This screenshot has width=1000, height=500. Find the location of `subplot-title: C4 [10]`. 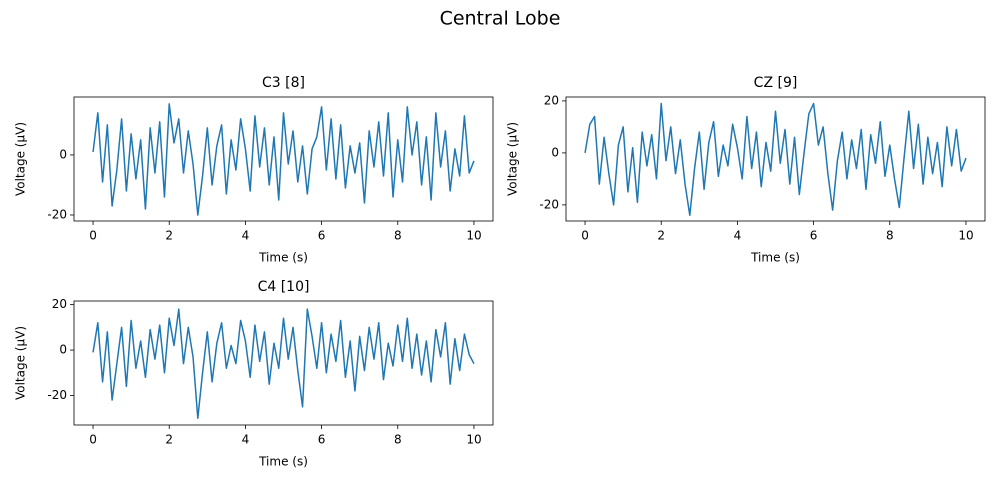

subplot-title: C4 [10] is located at coordinates (284, 287).